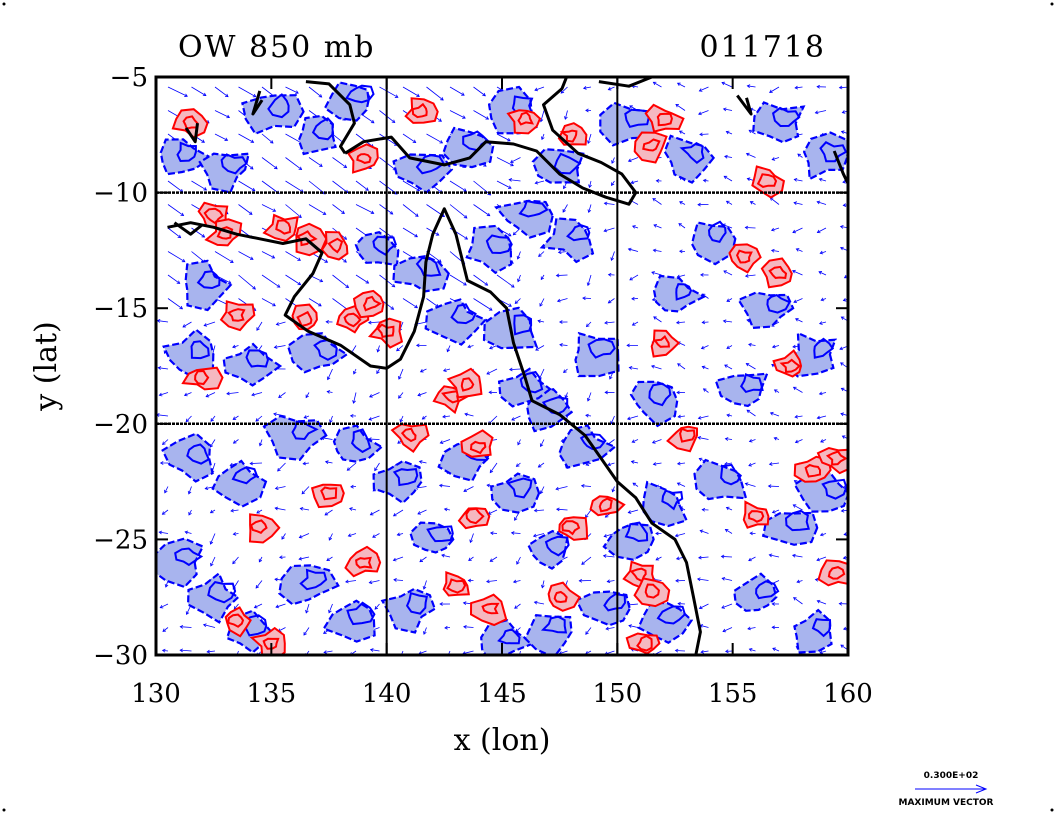  I want to click on negative-ow-region, so click(397, 482).